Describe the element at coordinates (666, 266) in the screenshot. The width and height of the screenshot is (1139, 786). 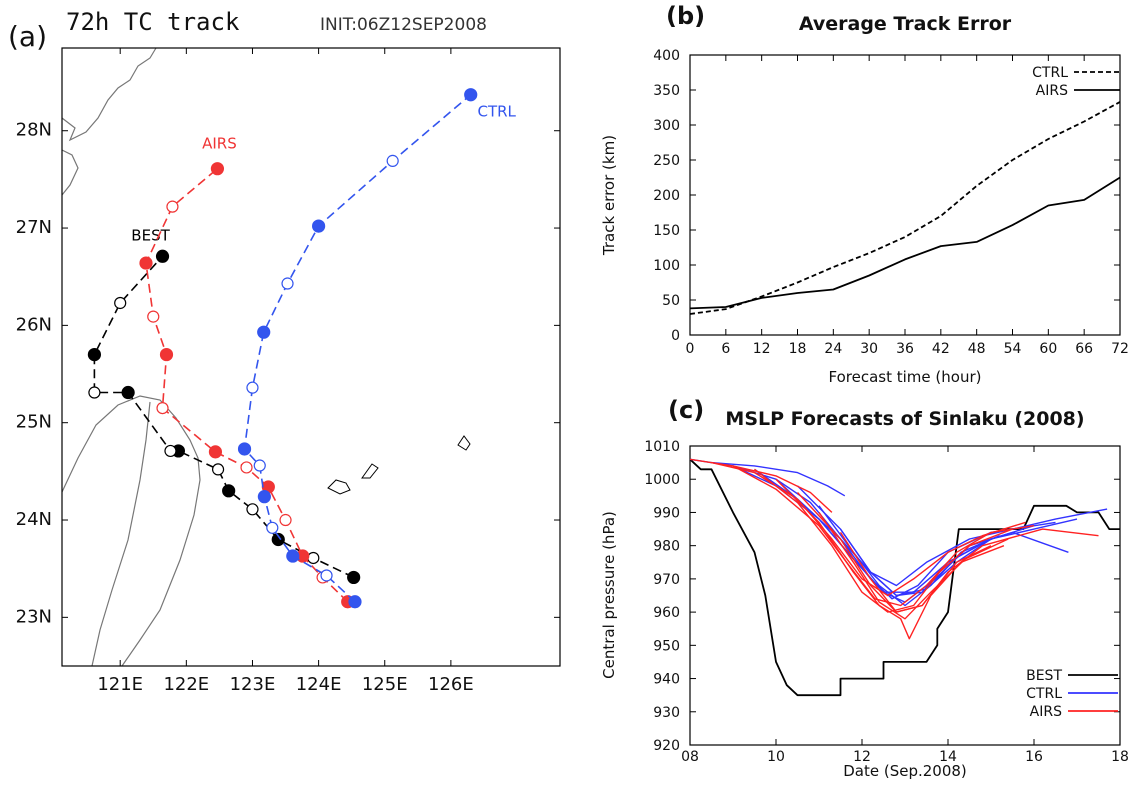
I see `y-tick-label: 100` at that location.